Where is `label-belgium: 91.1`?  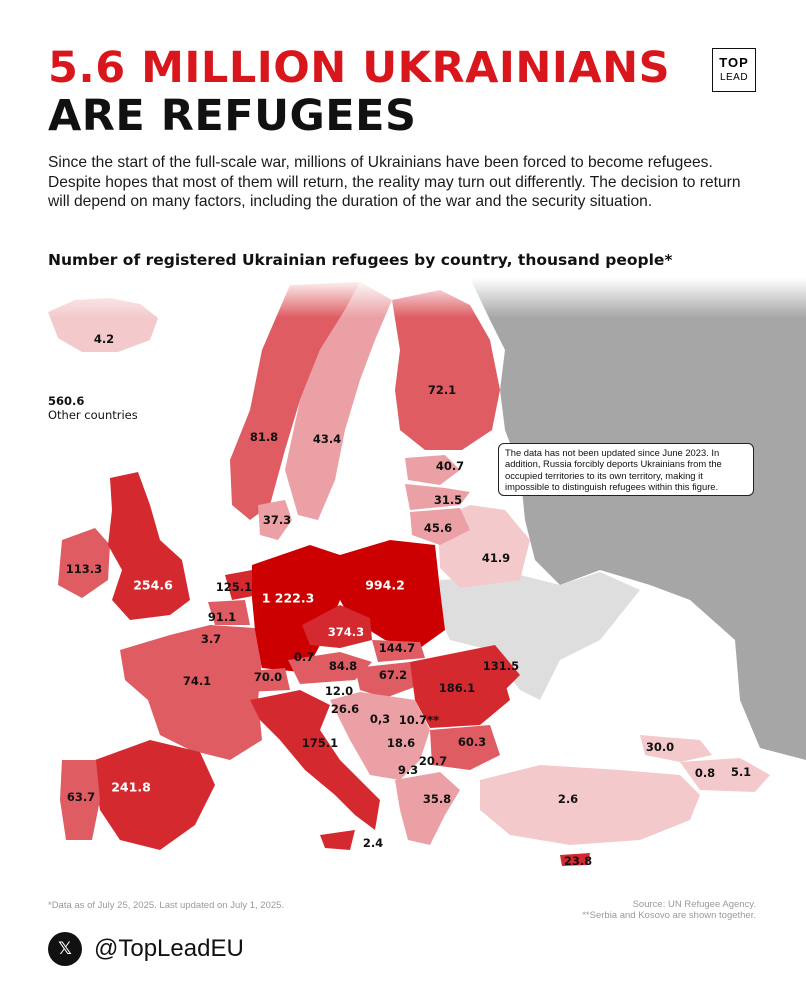
label-belgium: 91.1 is located at coordinates (222, 617).